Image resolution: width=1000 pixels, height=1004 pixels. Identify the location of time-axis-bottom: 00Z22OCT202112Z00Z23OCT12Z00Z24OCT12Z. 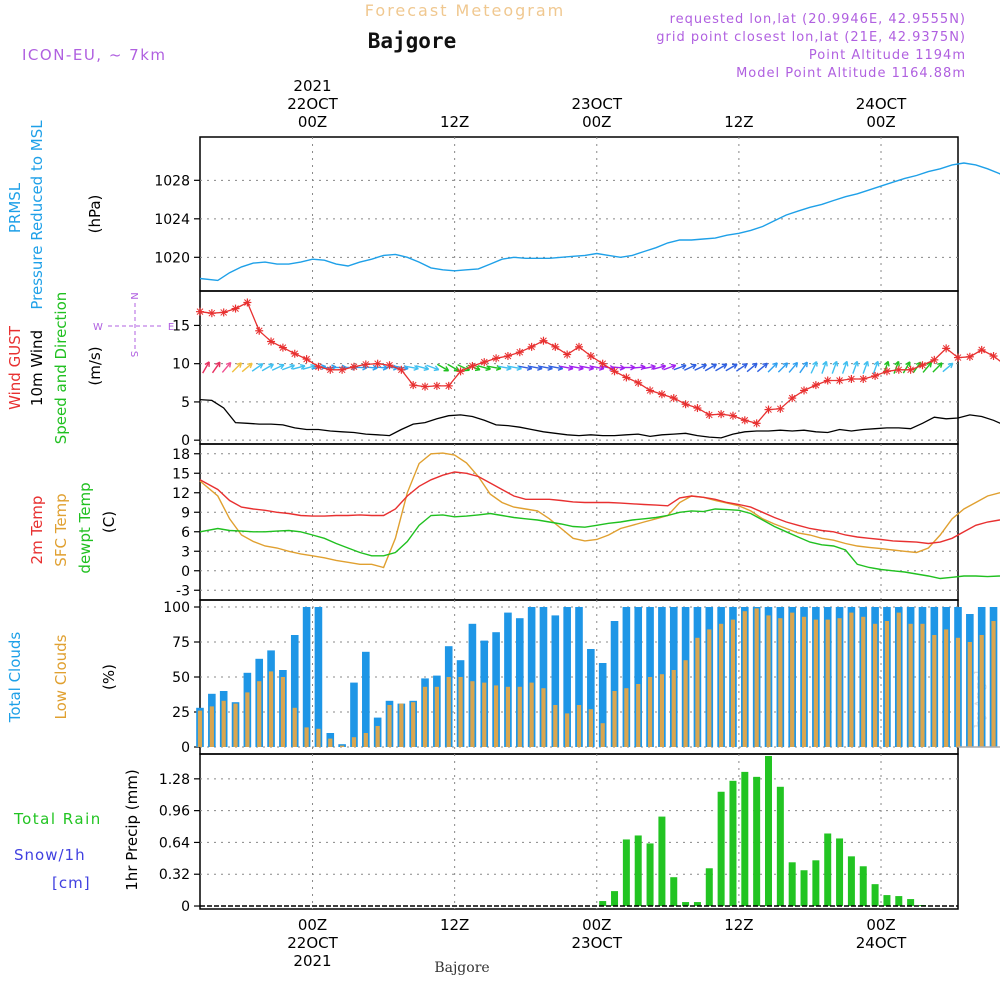
(643, 943).